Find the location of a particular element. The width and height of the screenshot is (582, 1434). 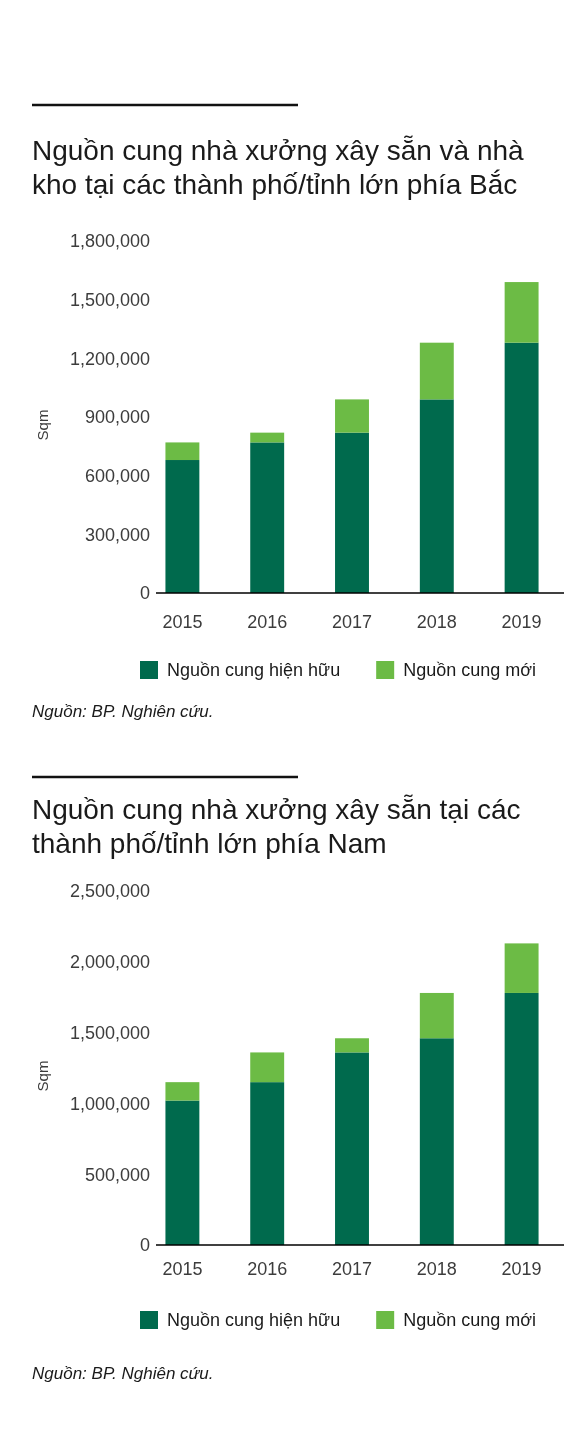

chart-title: Nguồn cung nhà xưởng xây sẵn tại các thành phố/tỉnh lớn phía Nam is located at coordinates (276, 826).